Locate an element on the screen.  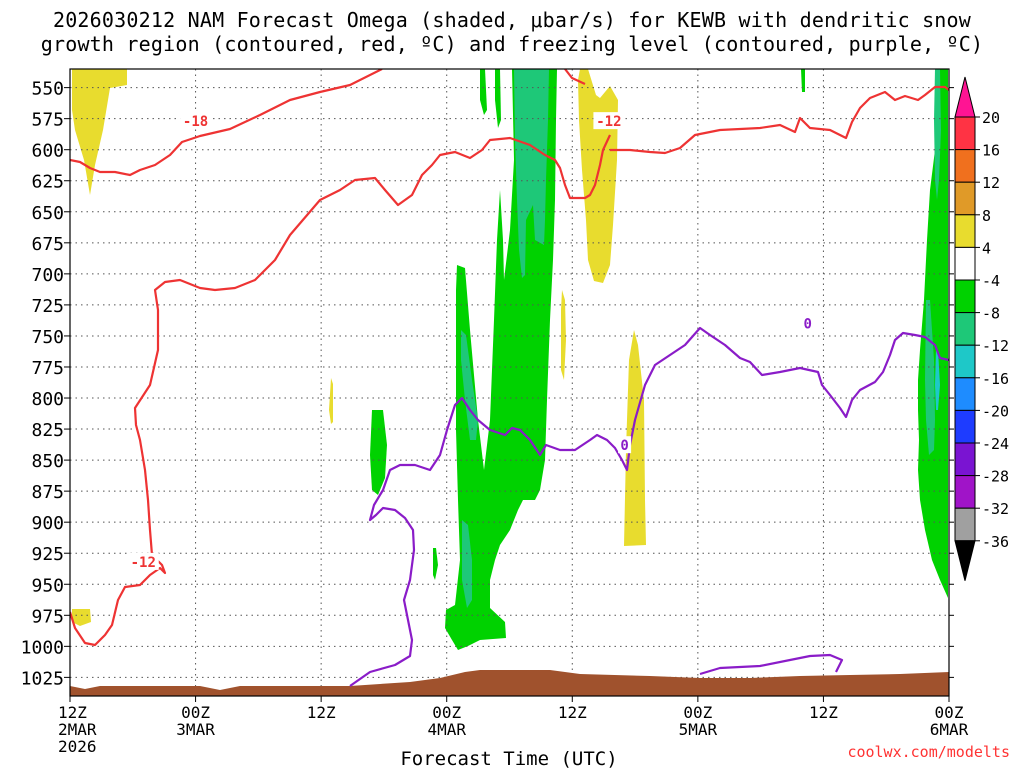
y-tick-label: 575 is located at coordinates (47, 120).